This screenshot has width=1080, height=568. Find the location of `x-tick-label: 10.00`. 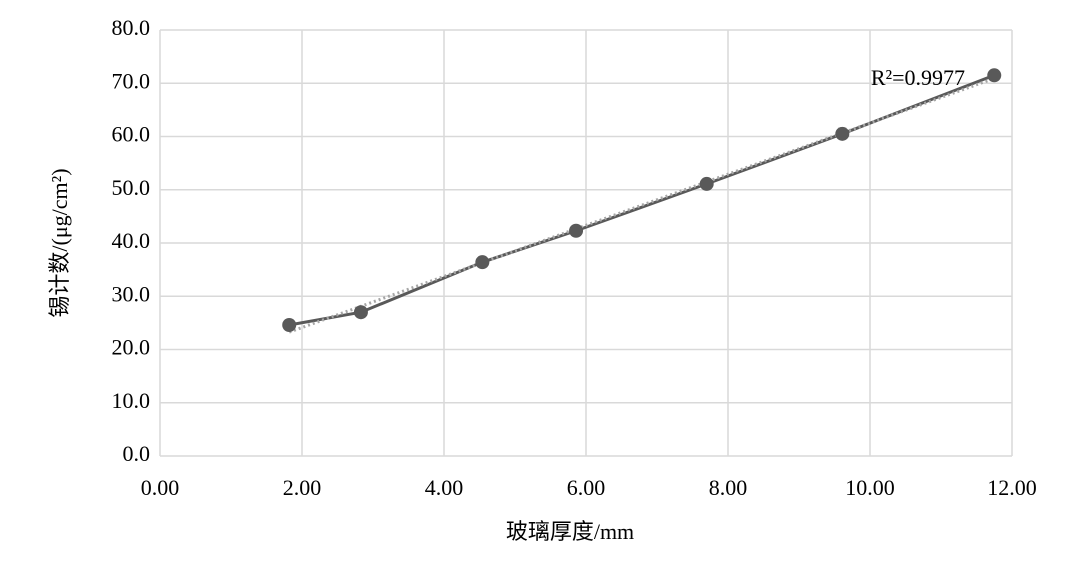

x-tick-label: 10.00 is located at coordinates (870, 487).